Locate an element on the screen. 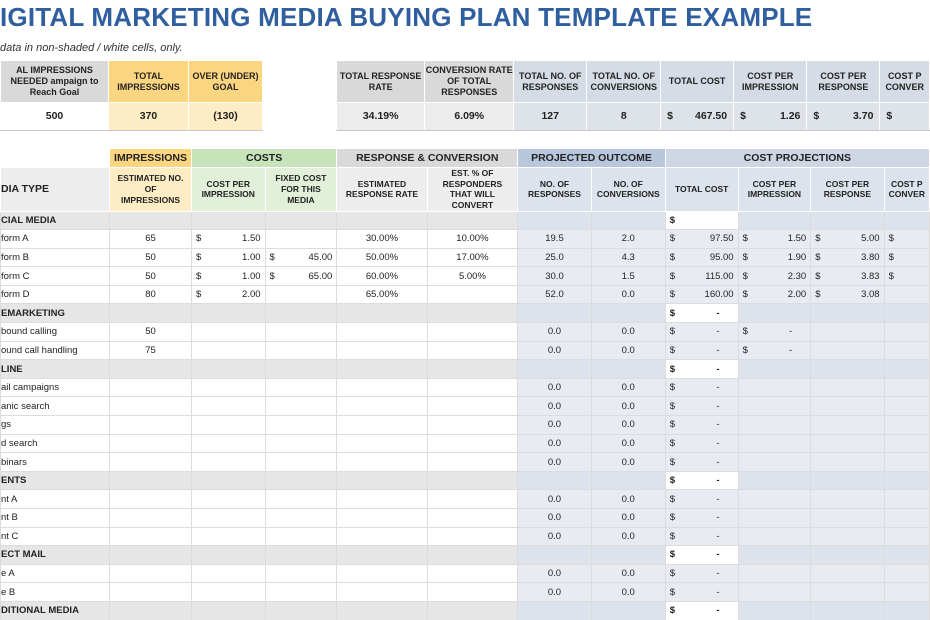 This screenshot has height=620, width=930. media-label: ound call handling is located at coordinates (55, 350).